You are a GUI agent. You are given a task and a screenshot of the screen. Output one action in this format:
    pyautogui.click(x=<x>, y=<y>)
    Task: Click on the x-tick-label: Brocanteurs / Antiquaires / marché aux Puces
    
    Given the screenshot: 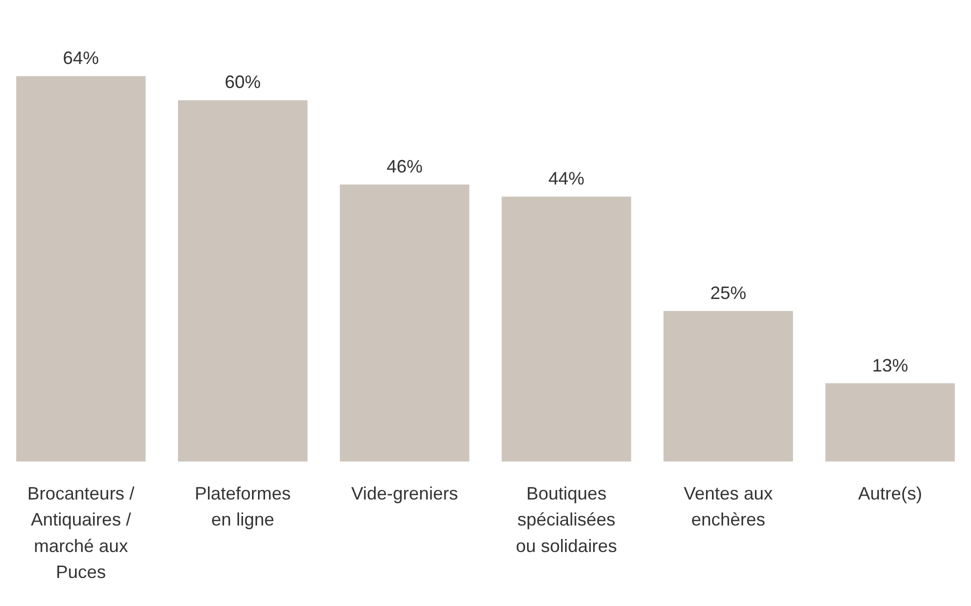 What is the action you would take?
    pyautogui.click(x=80, y=533)
    